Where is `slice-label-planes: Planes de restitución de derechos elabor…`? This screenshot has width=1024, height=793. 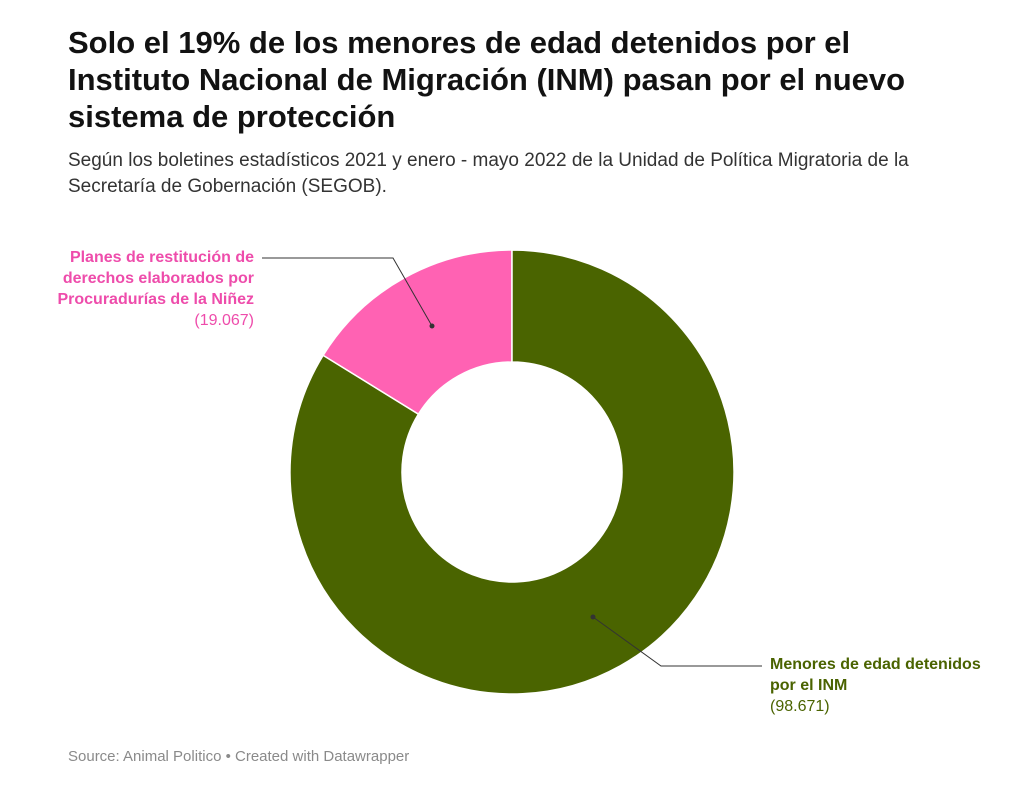 slice-label-planes: Planes de restitución de derechos elabor… is located at coordinates (149, 289).